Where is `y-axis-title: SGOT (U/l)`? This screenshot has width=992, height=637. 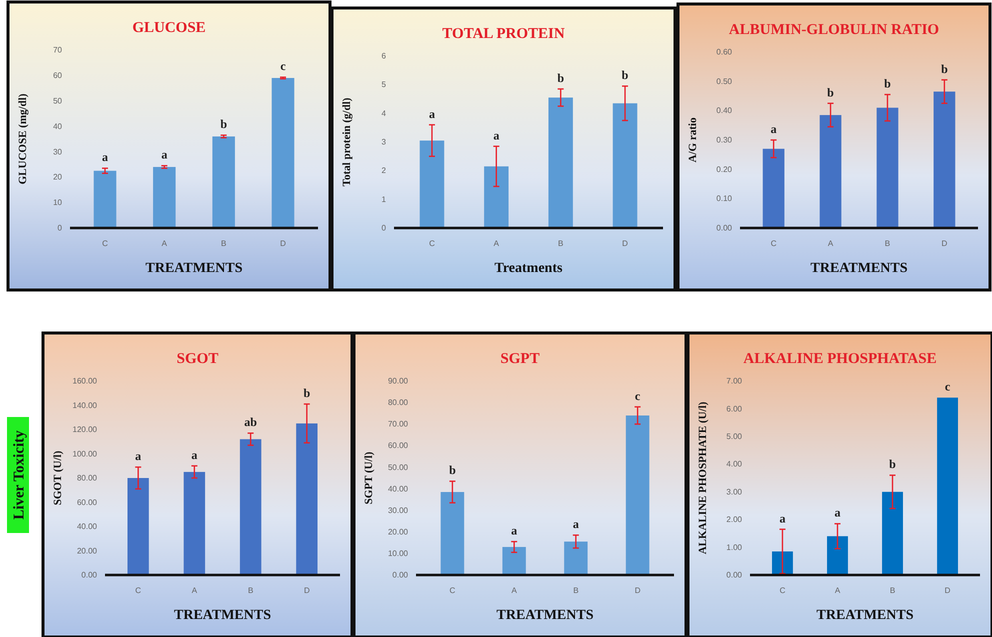
y-axis-title: SGOT (U/l) is located at coordinates (58, 478).